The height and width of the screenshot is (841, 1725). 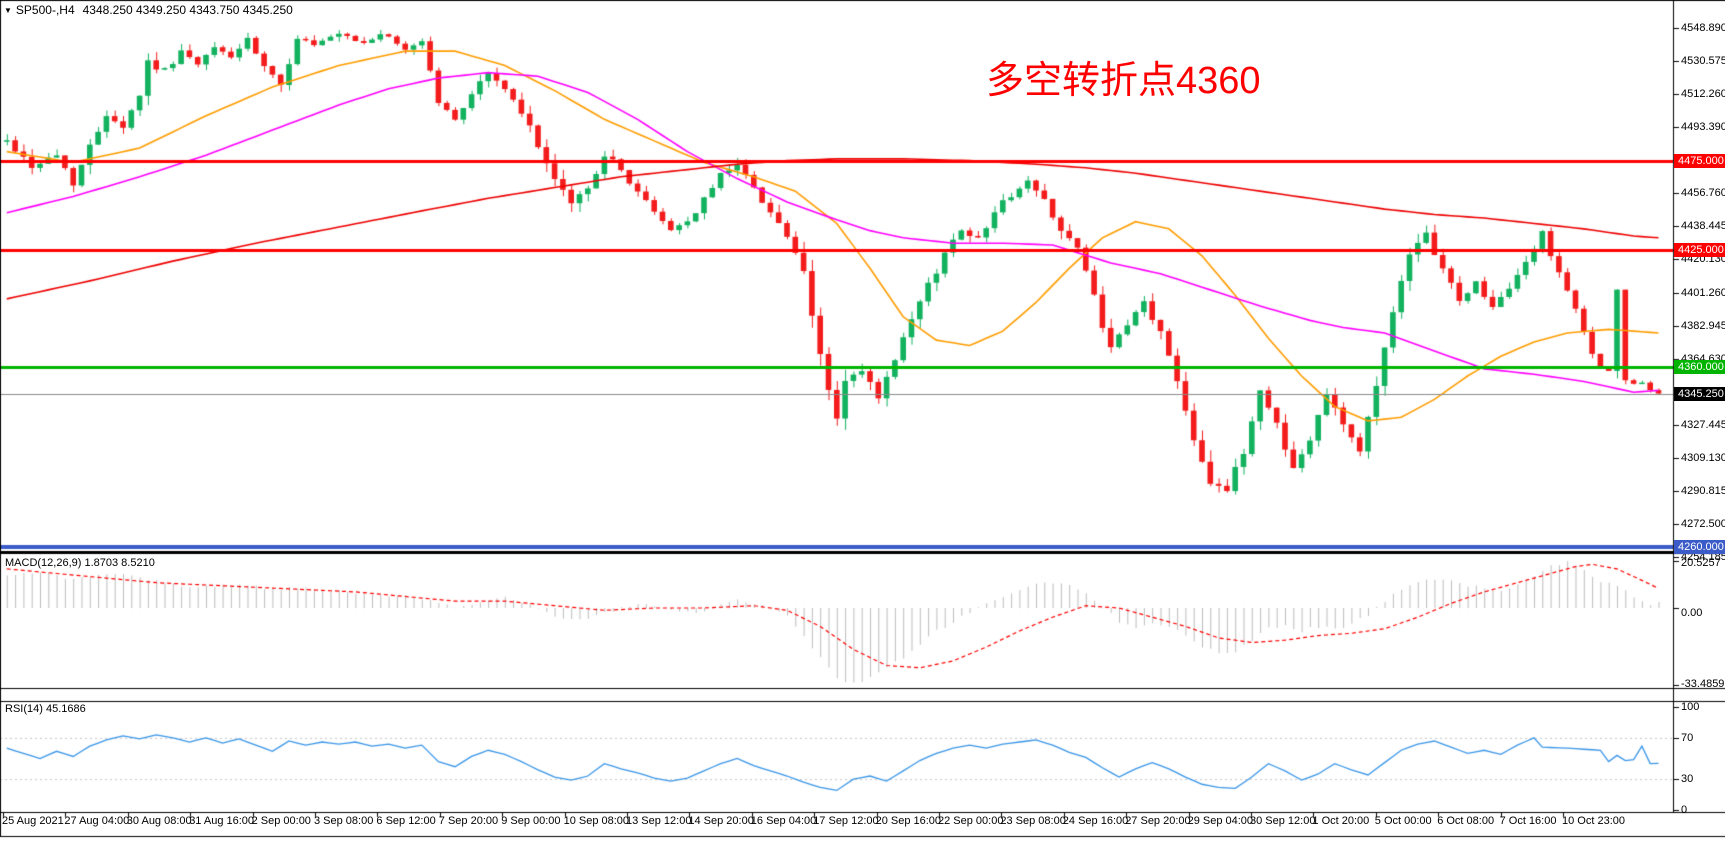 What do you see at coordinates (1703, 93) in the screenshot?
I see `price-tick-label: 4512.260` at bounding box center [1703, 93].